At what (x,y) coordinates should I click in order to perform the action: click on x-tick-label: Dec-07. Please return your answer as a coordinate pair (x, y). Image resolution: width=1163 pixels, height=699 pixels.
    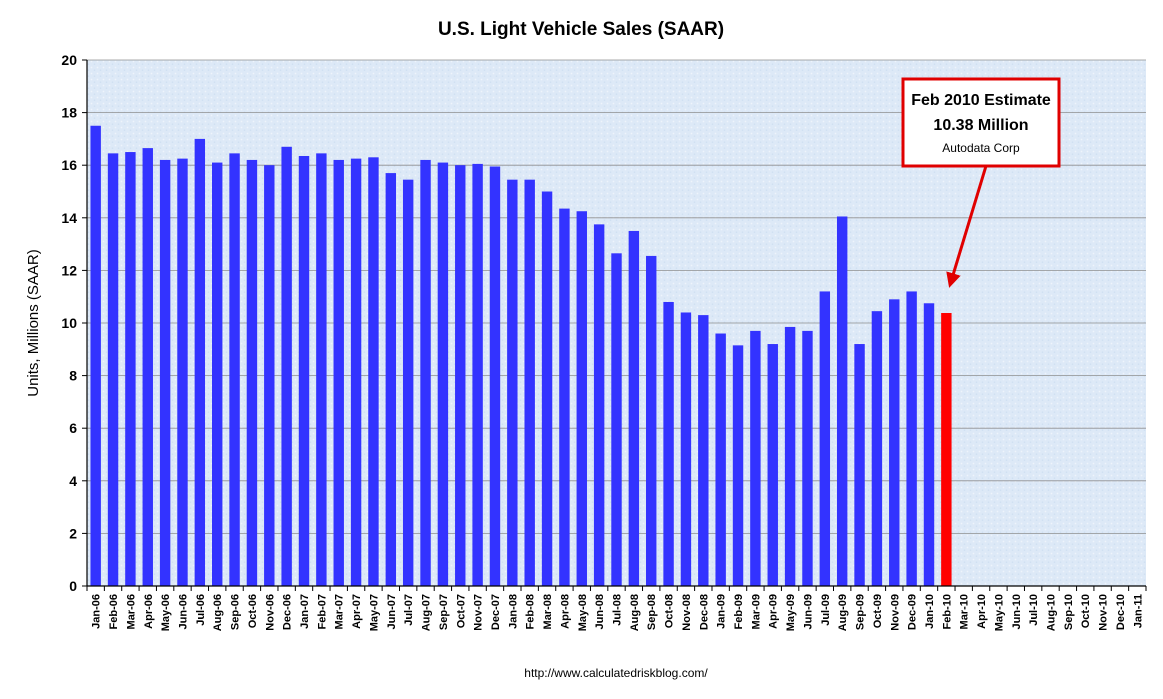
    Looking at the image, I should click on (496, 612).